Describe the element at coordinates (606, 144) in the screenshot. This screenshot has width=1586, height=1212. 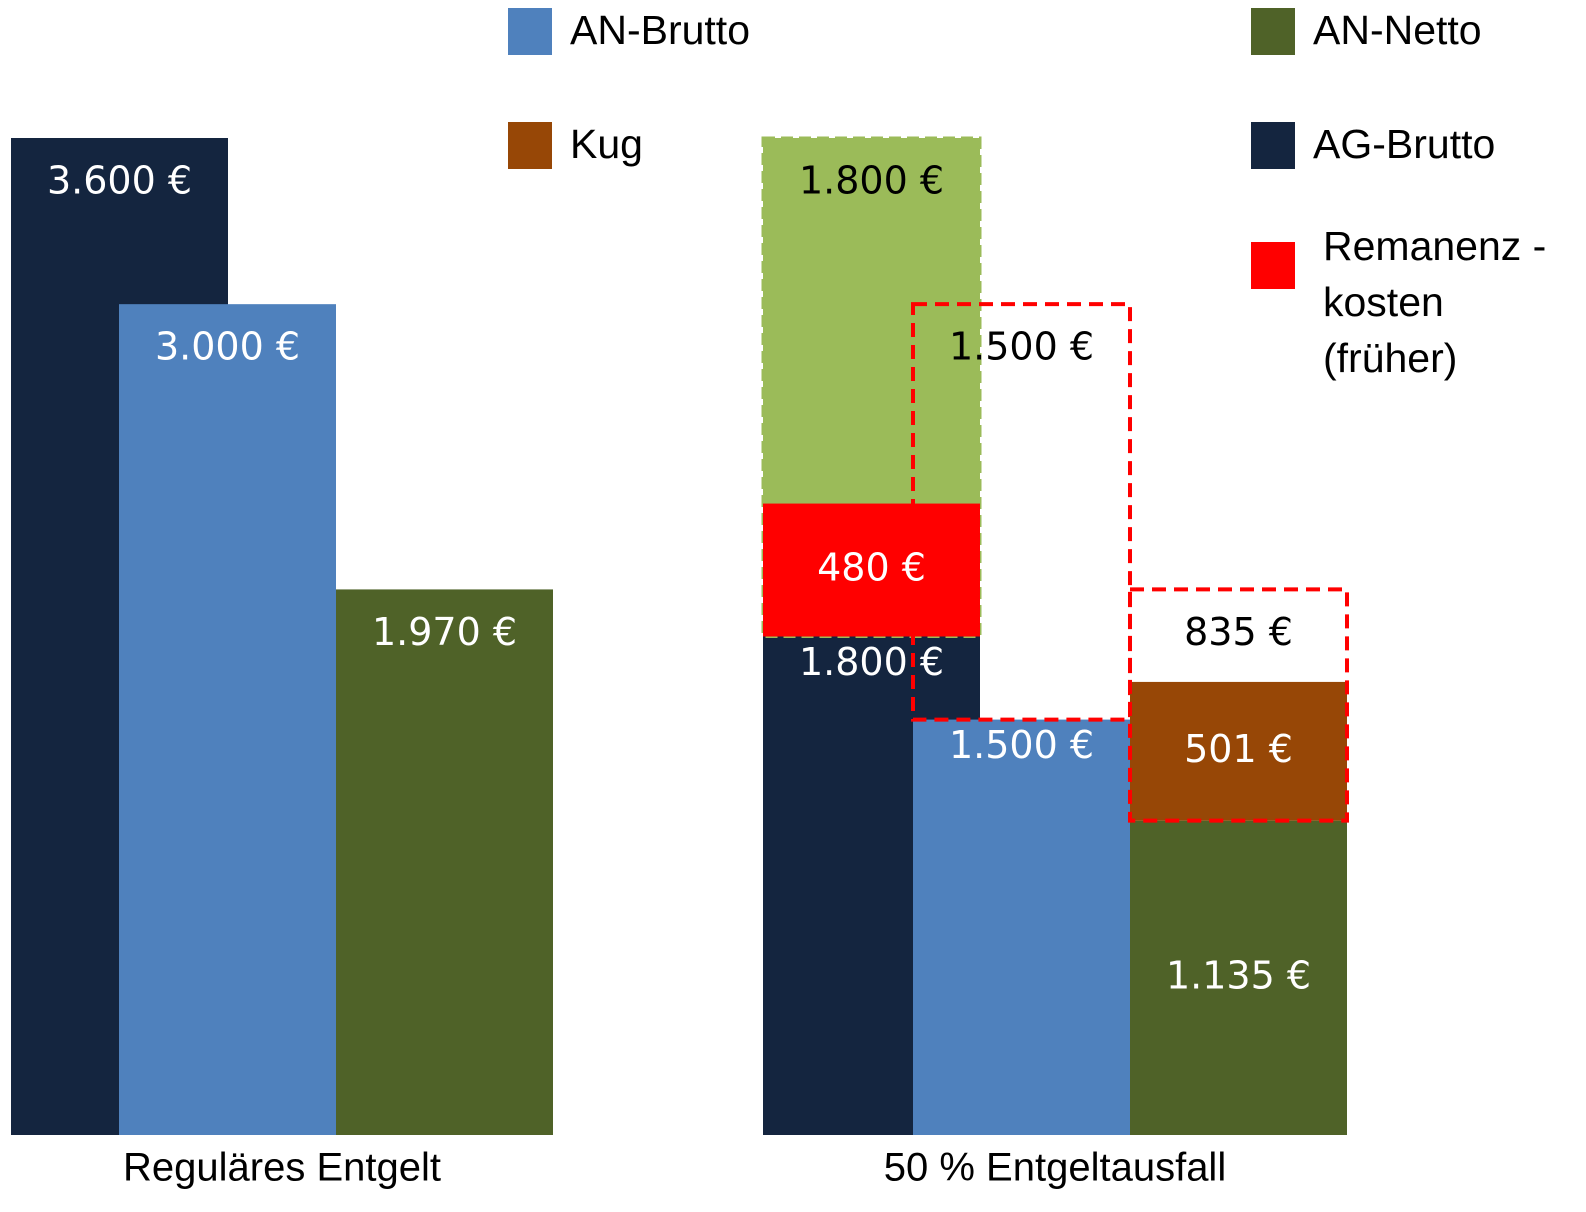
I see `legend-label: Kug` at that location.